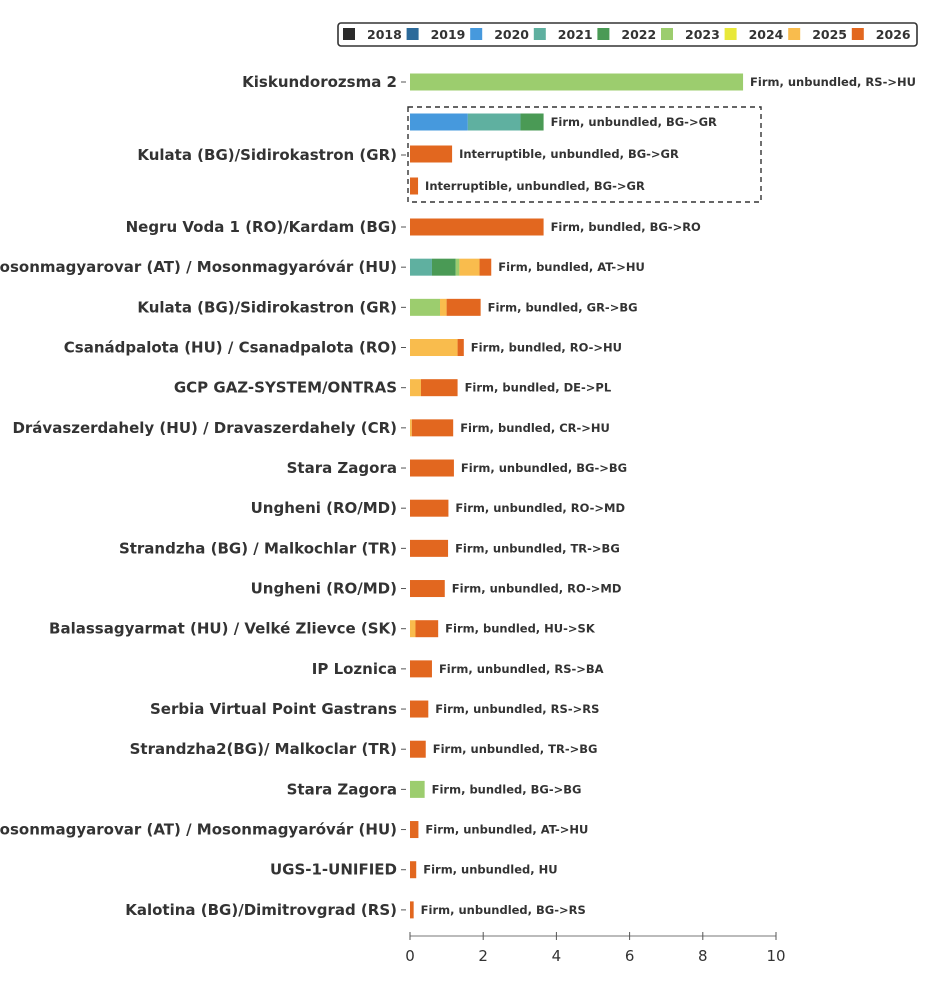 Image resolution: width=933 pixels, height=988 pixels. Describe the element at coordinates (833, 82) in the screenshot. I see `bar-data-label: Firm, unbundled, RS->HU` at that location.